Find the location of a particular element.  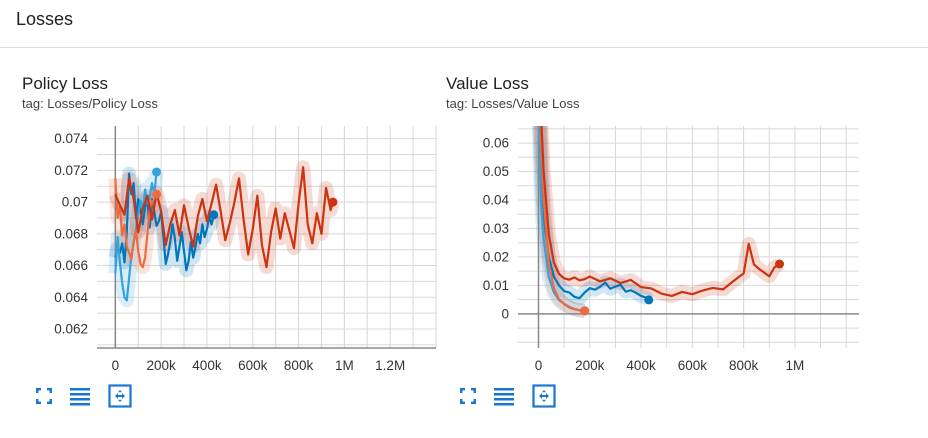

y-tick-label: 0.01 is located at coordinates (496, 285).